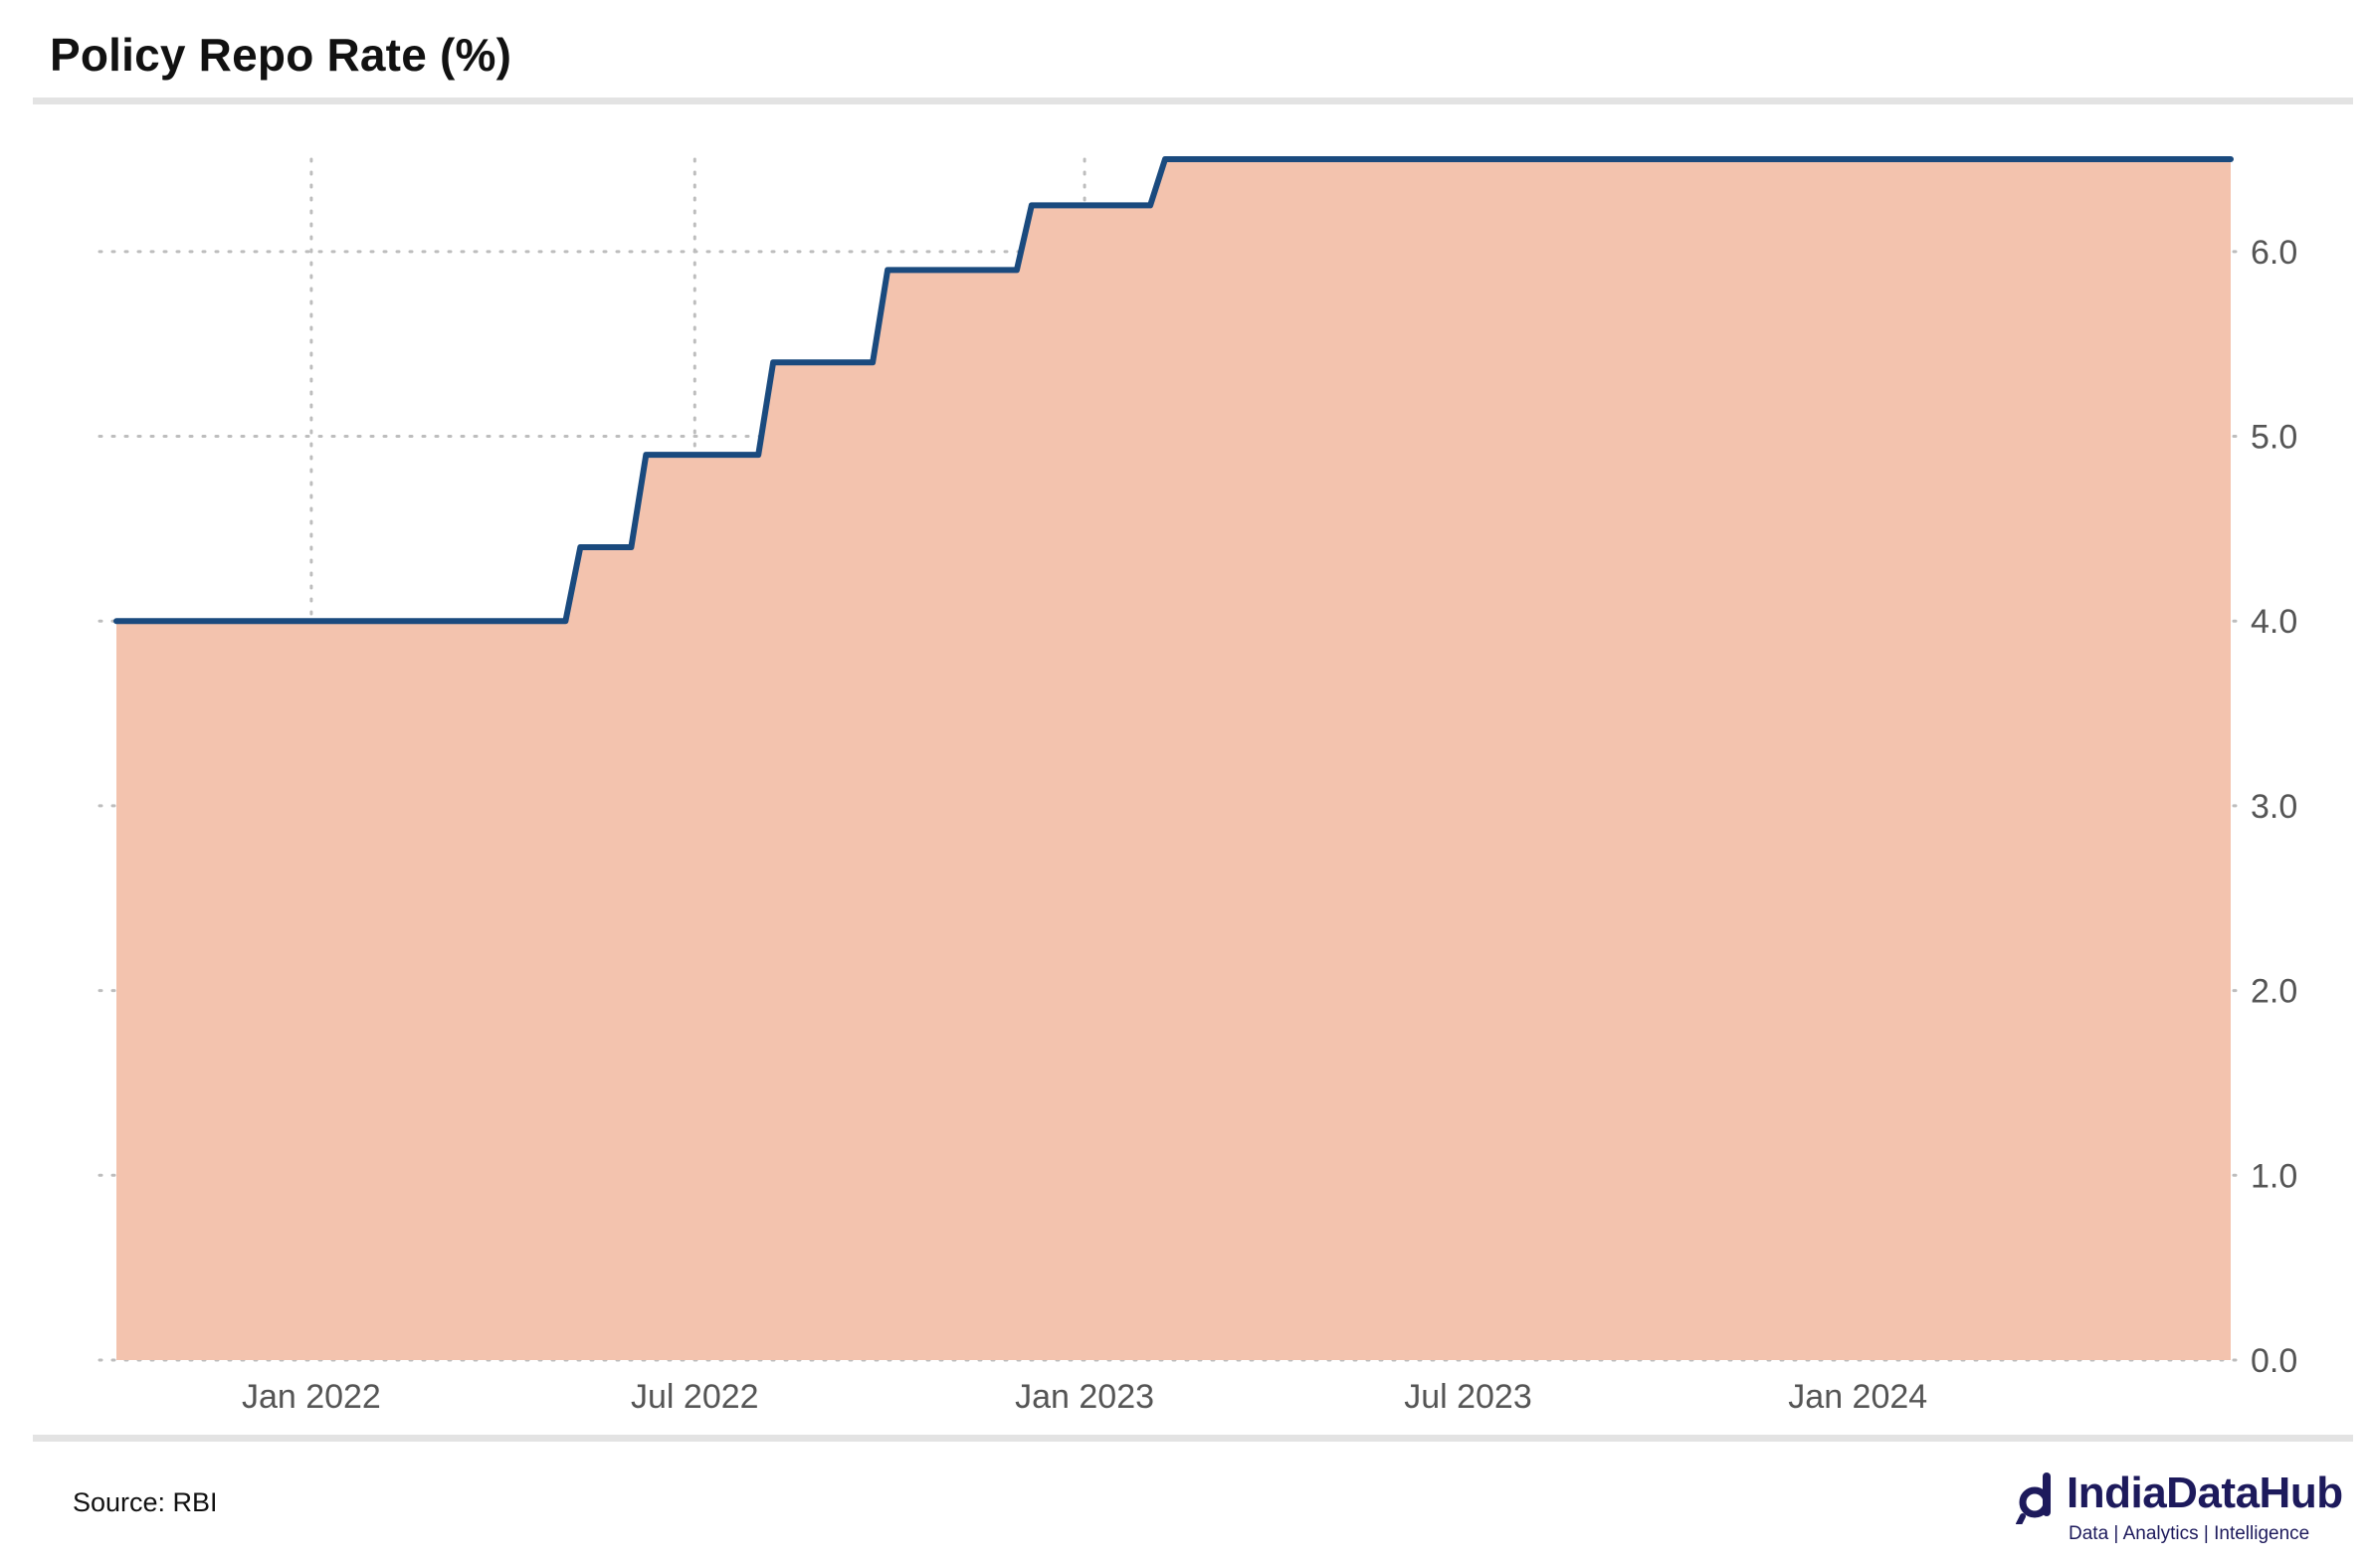 Image resolution: width=2369 pixels, height=1568 pixels. I want to click on x-tick-label-4: Jan 2024, so click(1857, 1397).